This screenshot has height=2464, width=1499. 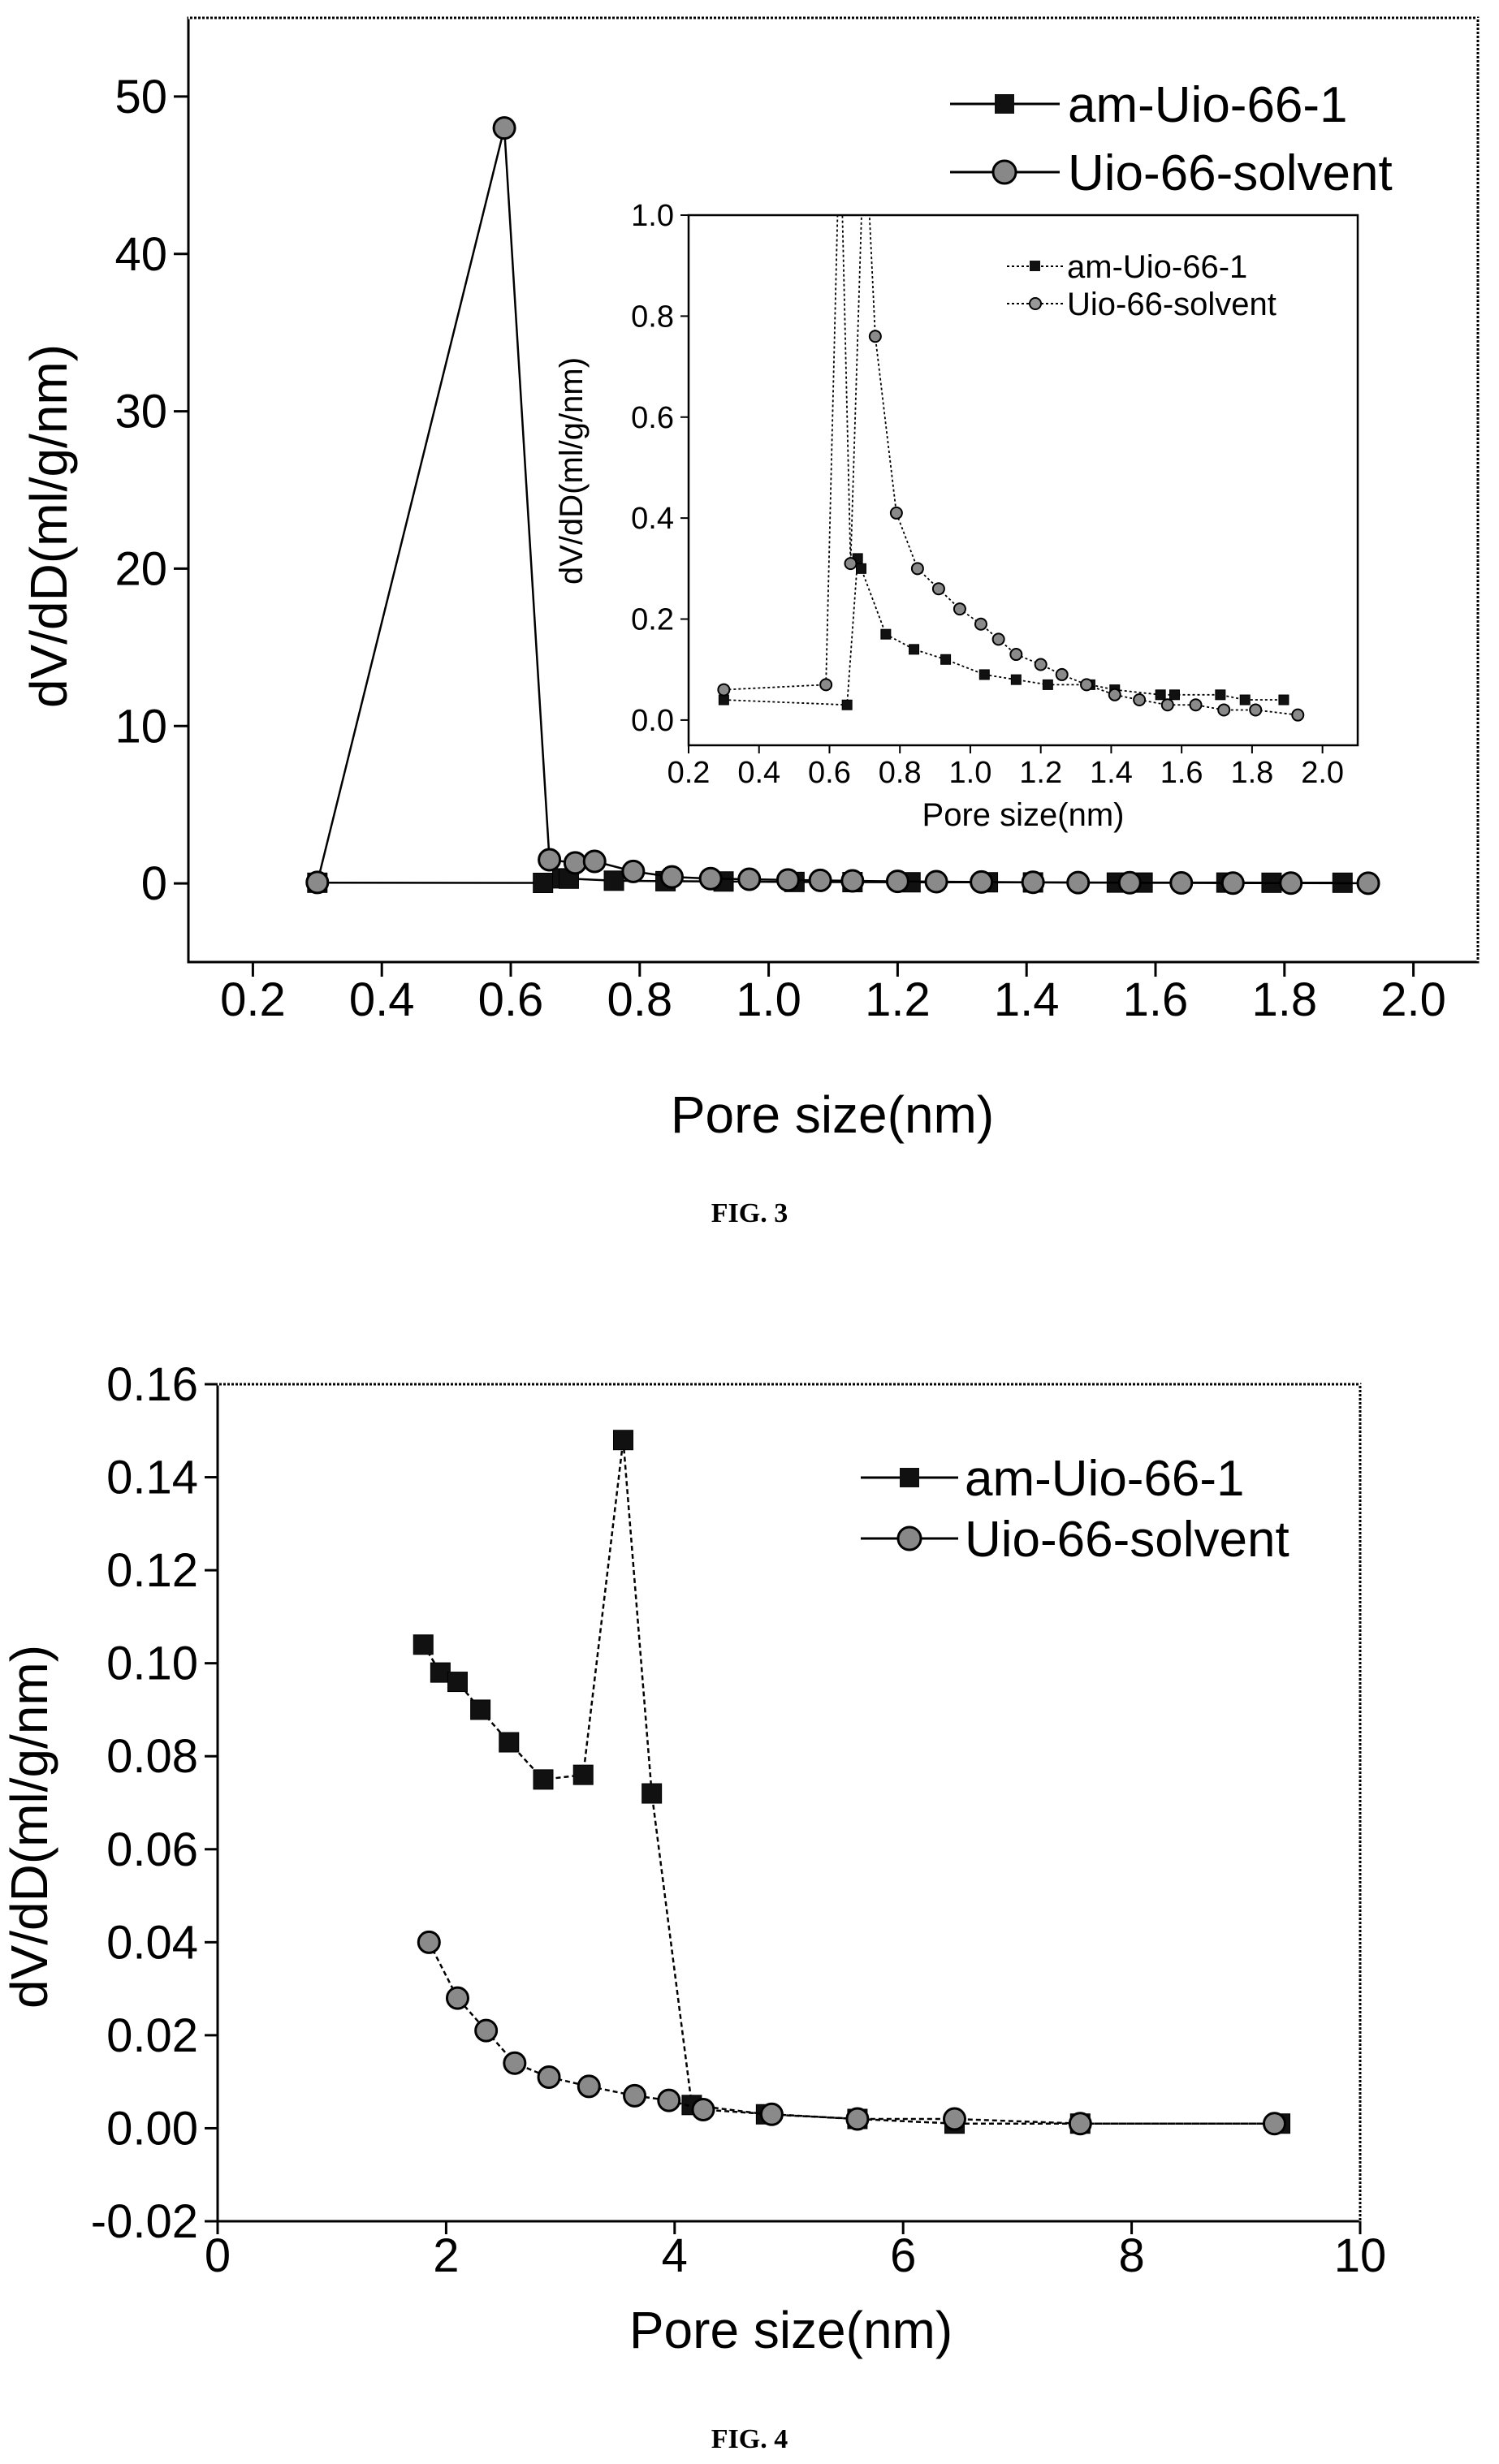 I want to click on fig4-x-tick-label: 10, so click(x=1361, y=2255).